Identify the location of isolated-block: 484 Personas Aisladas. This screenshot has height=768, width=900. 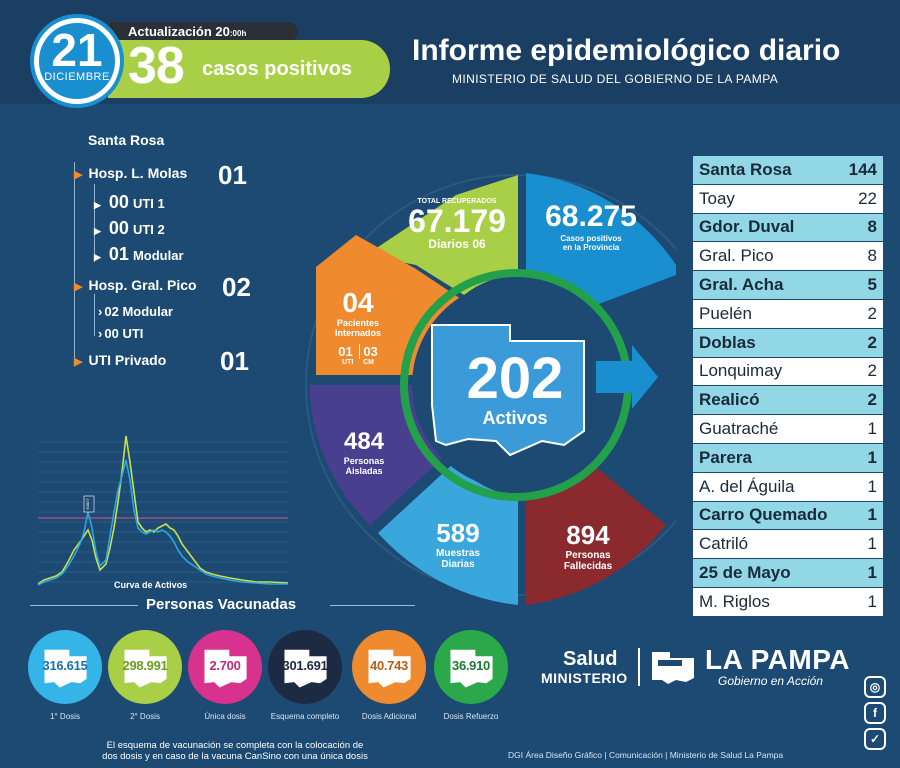
(364, 452).